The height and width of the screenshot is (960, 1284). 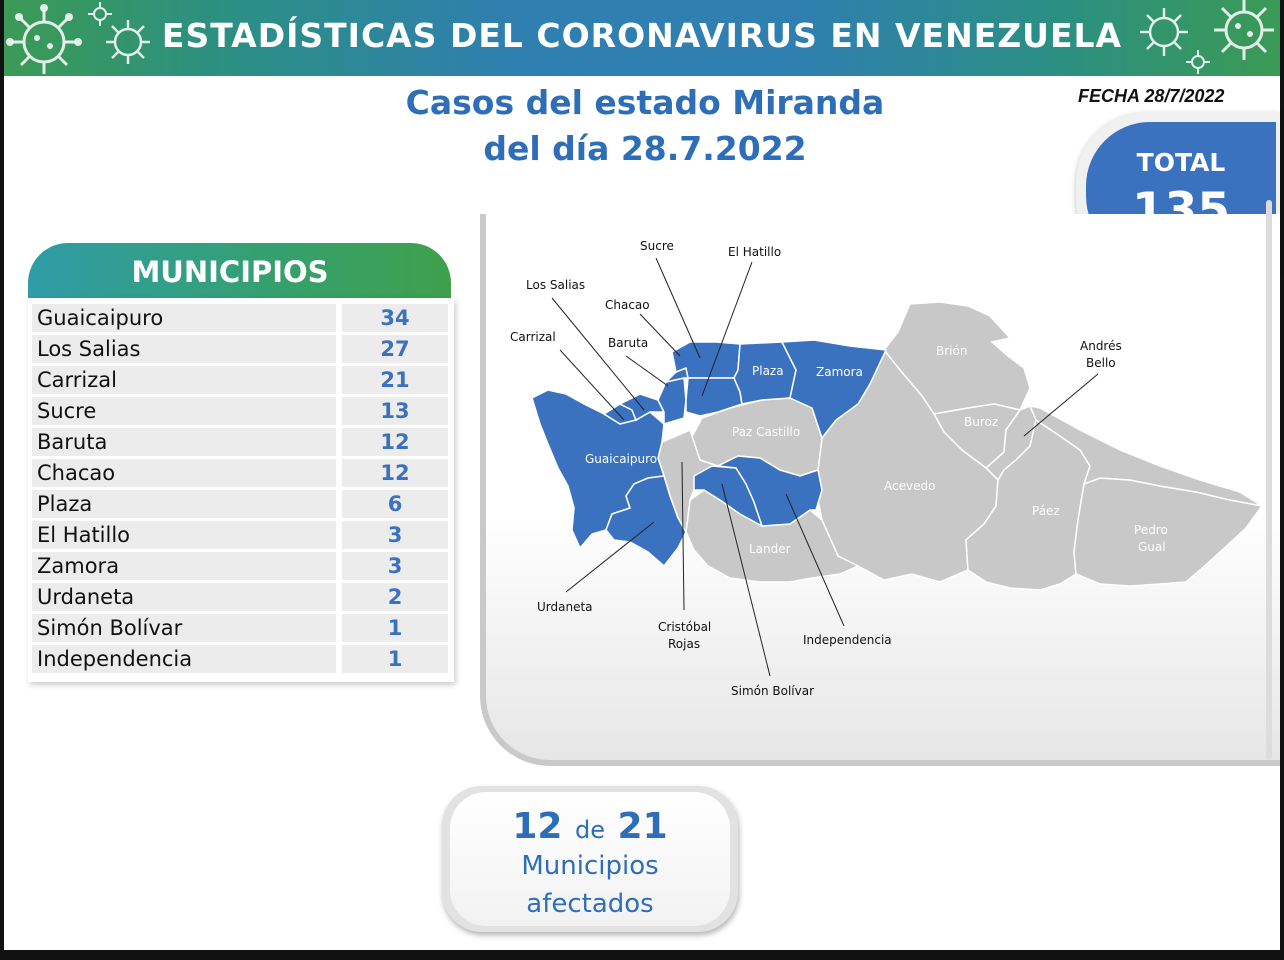 What do you see at coordinates (395, 349) in the screenshot?
I see `municipio-value: 27` at bounding box center [395, 349].